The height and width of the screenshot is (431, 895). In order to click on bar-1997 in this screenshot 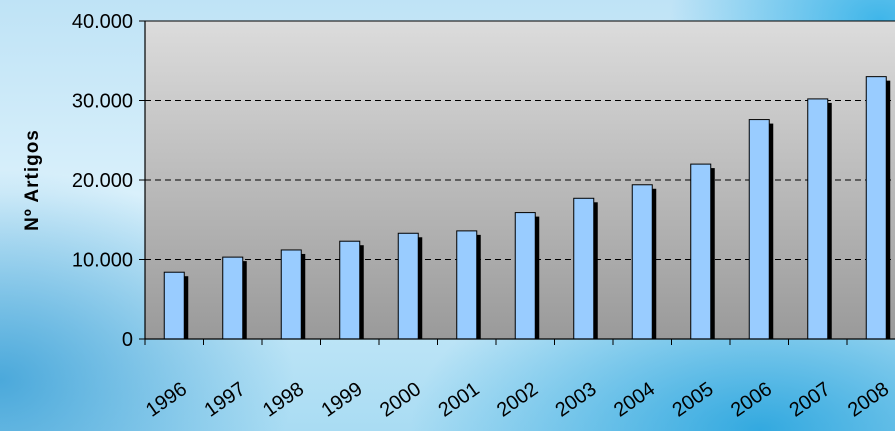, I will do `click(233, 298)`.